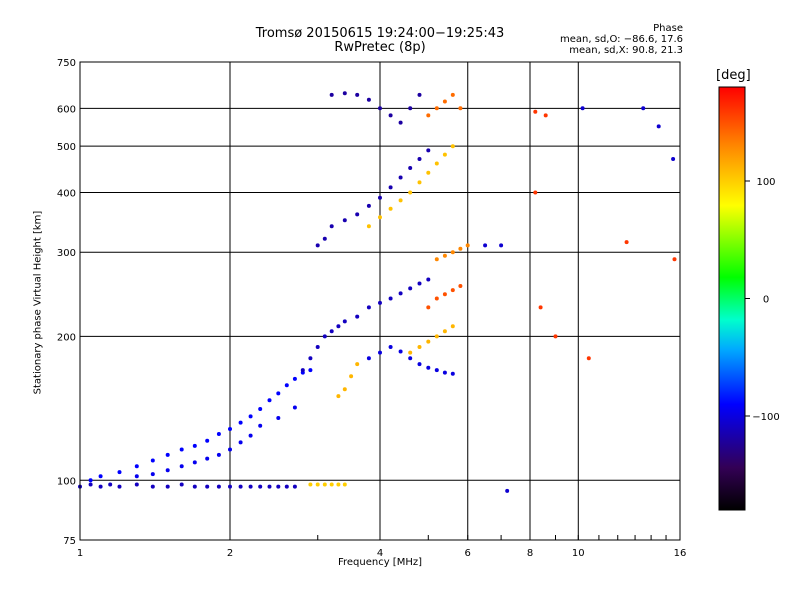  What do you see at coordinates (66, 63) in the screenshot?
I see `y-tick-label: 750` at bounding box center [66, 63].